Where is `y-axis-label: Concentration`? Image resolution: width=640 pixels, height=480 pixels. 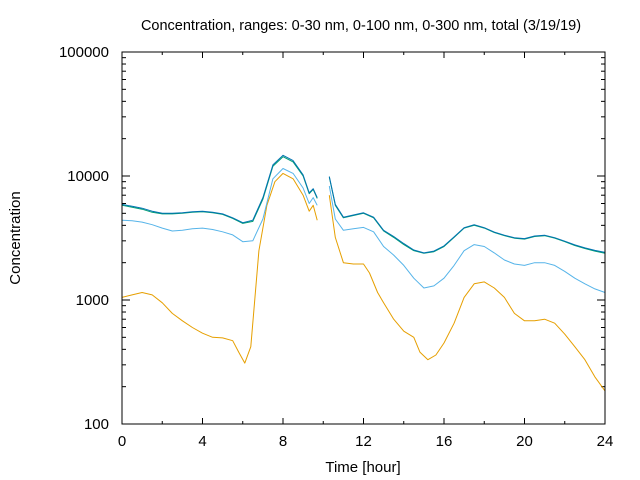
y-axis-label: Concentration is located at coordinates (15, 237).